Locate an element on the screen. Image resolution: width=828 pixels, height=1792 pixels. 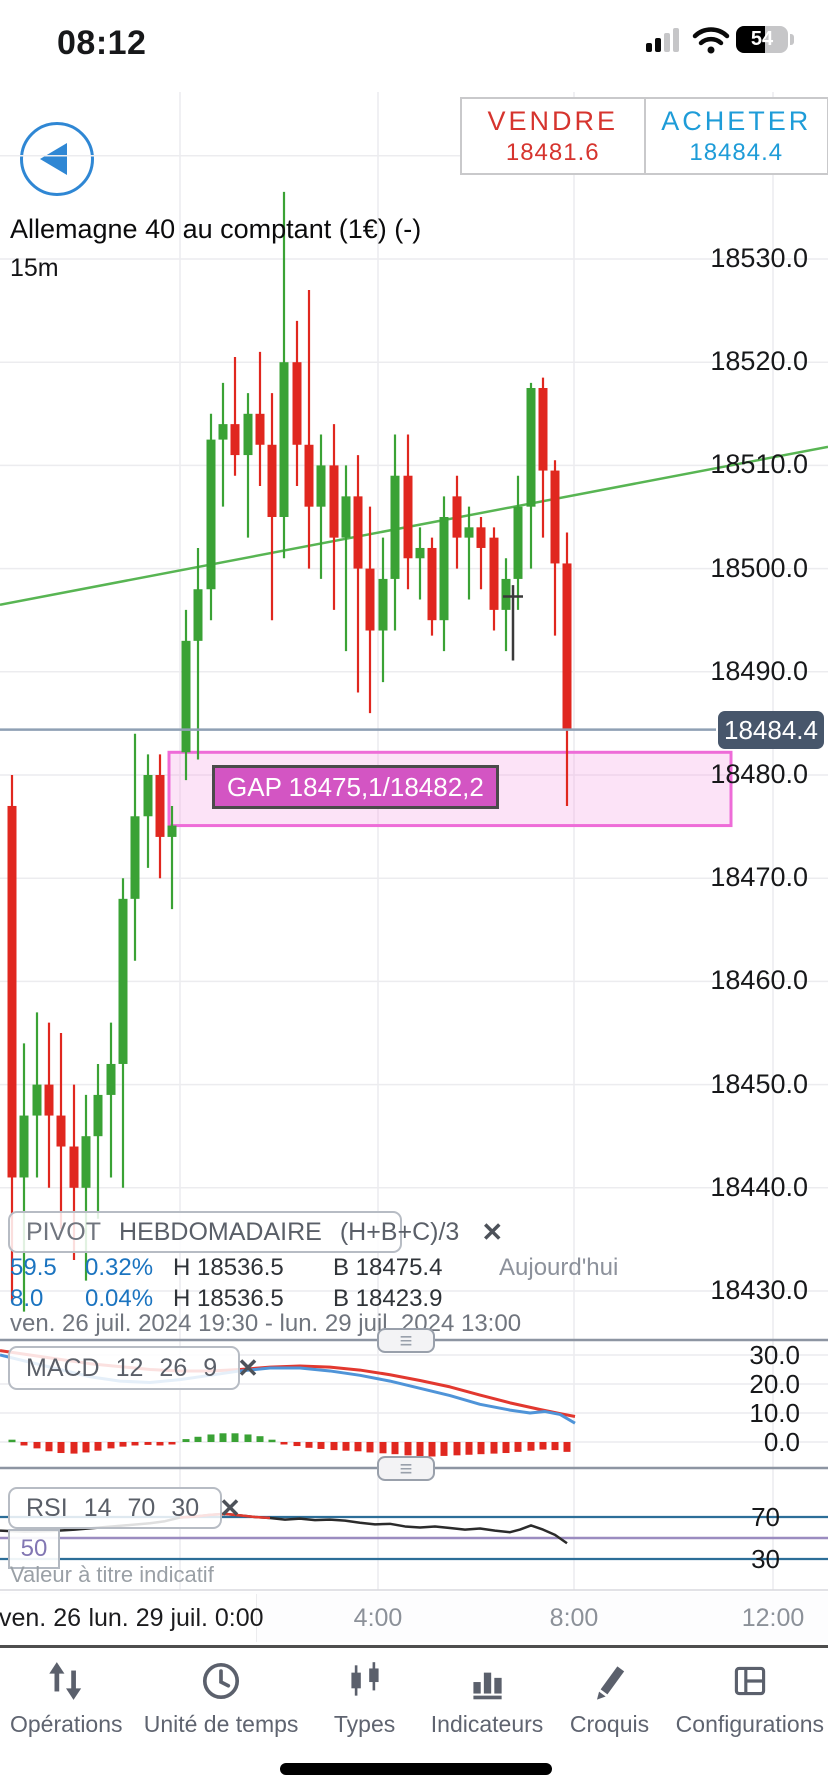
macd-param-fast: 12 is located at coordinates (129, 1367).